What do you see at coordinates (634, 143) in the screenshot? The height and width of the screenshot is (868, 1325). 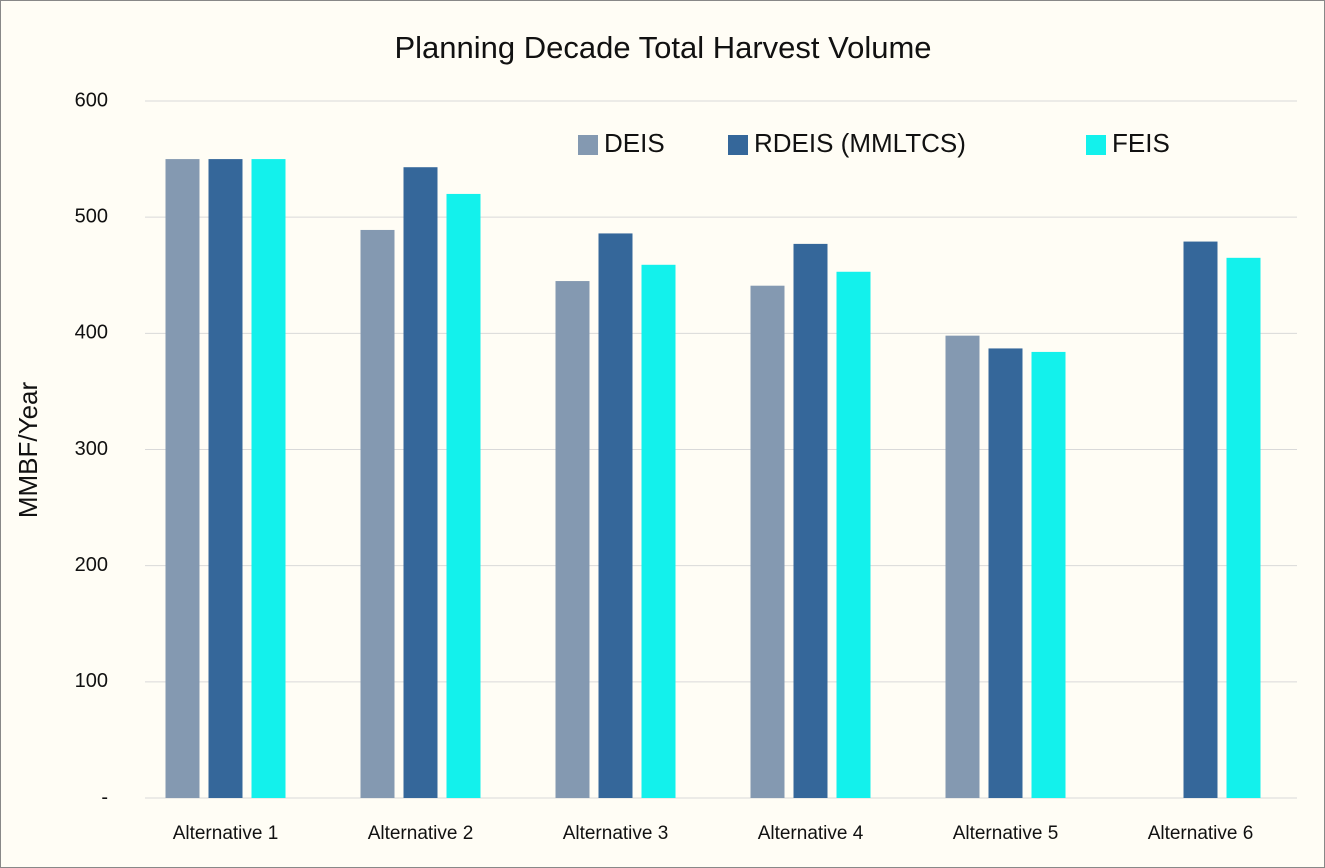 I see `legend-label: DEIS` at bounding box center [634, 143].